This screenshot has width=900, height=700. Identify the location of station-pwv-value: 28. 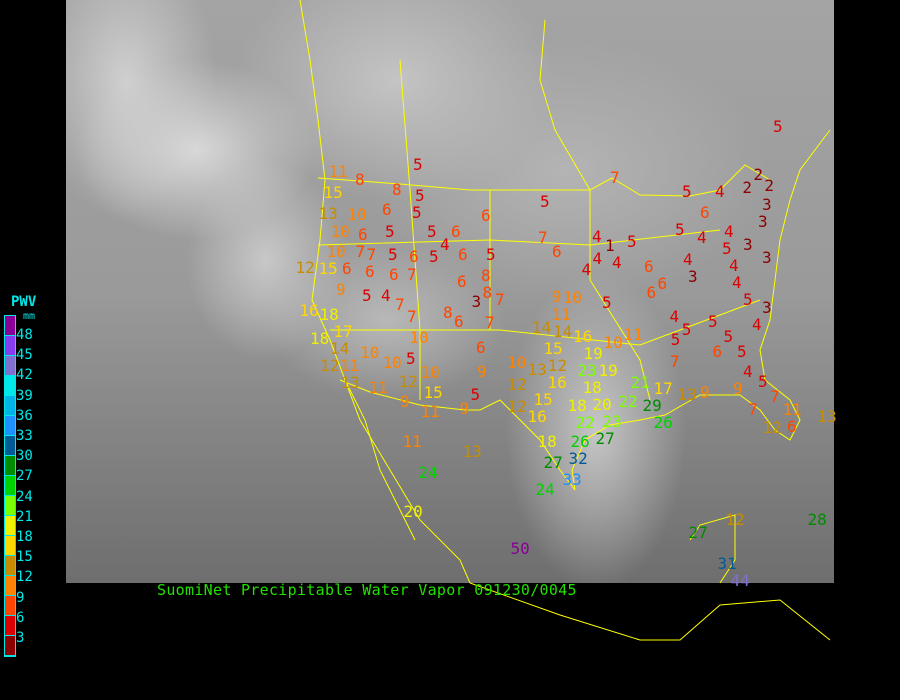
(817, 519).